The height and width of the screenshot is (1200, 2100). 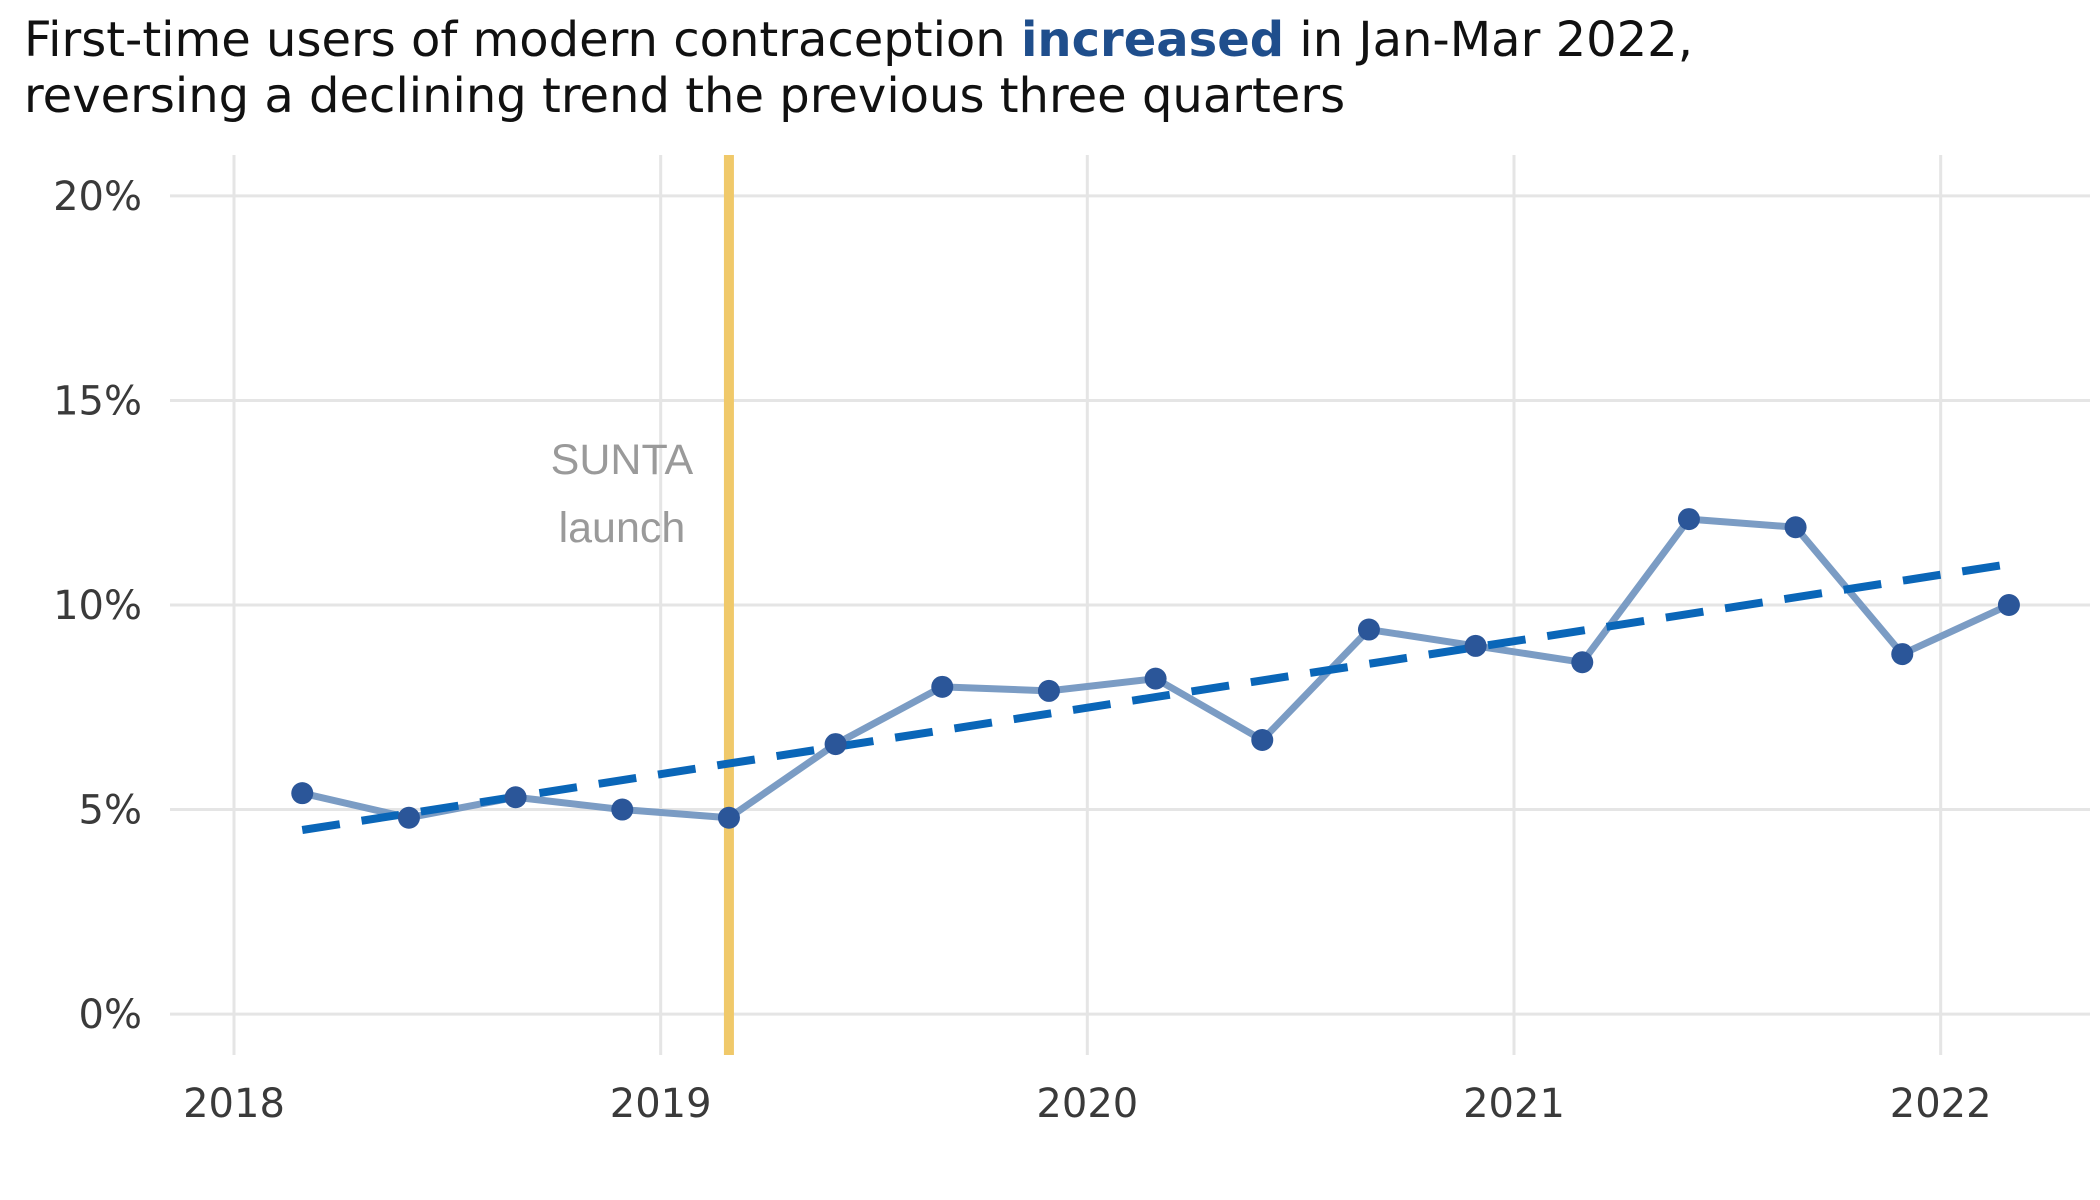 What do you see at coordinates (661, 1104) in the screenshot?
I see `x-tick-label: 2019` at bounding box center [661, 1104].